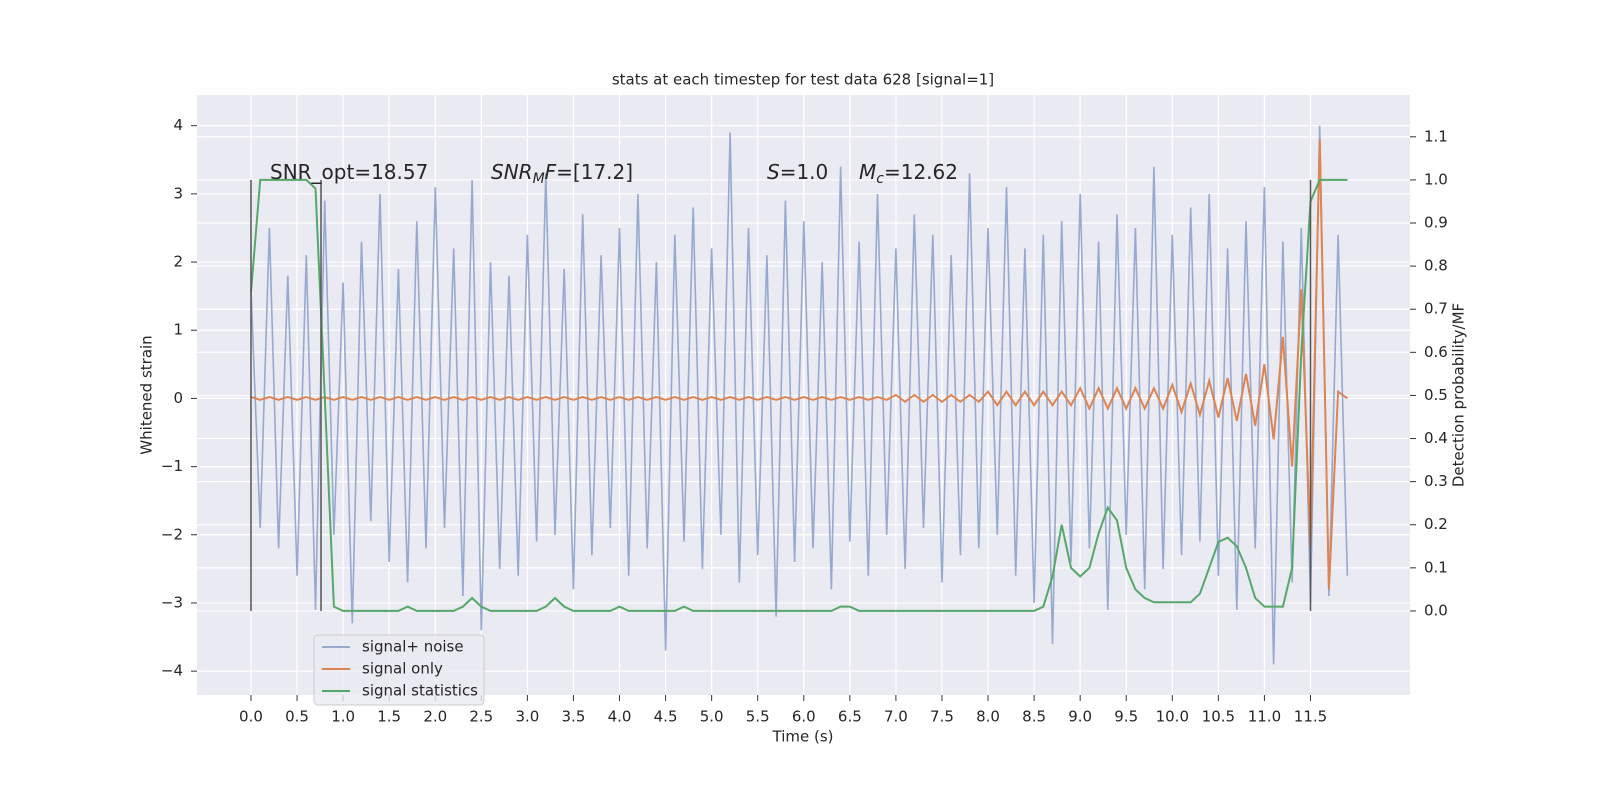 The height and width of the screenshot is (800, 1600). Describe the element at coordinates (896, 717) in the screenshot. I see `x-tick-label: 7.0` at that location.